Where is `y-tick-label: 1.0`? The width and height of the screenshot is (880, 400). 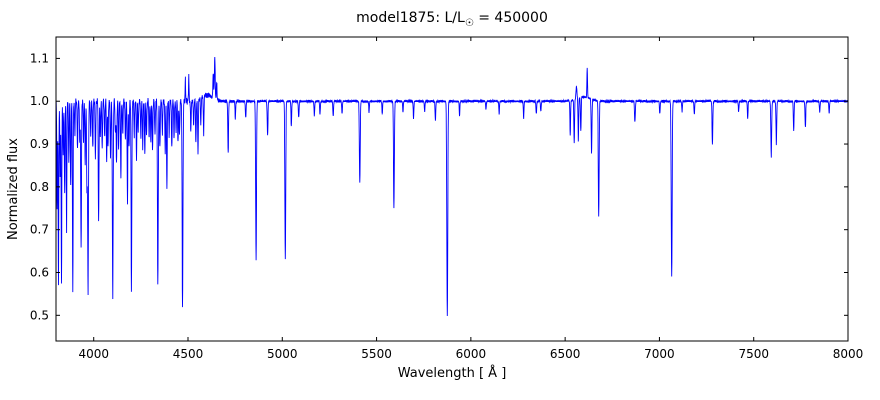 y-tick-label: 1.0 is located at coordinates (39, 101).